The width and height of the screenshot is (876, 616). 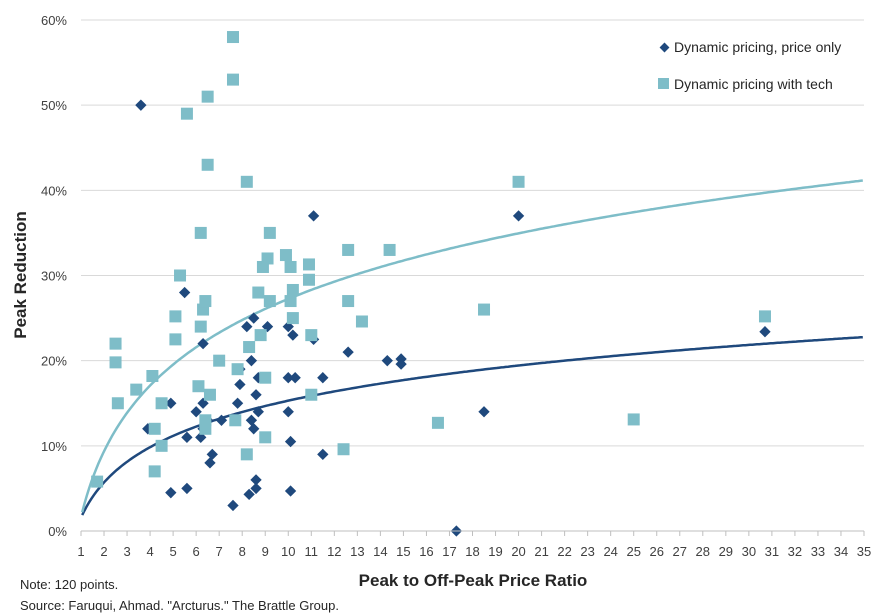 What do you see at coordinates (54, 276) in the screenshot?
I see `y-tick-label: 30%` at bounding box center [54, 276].